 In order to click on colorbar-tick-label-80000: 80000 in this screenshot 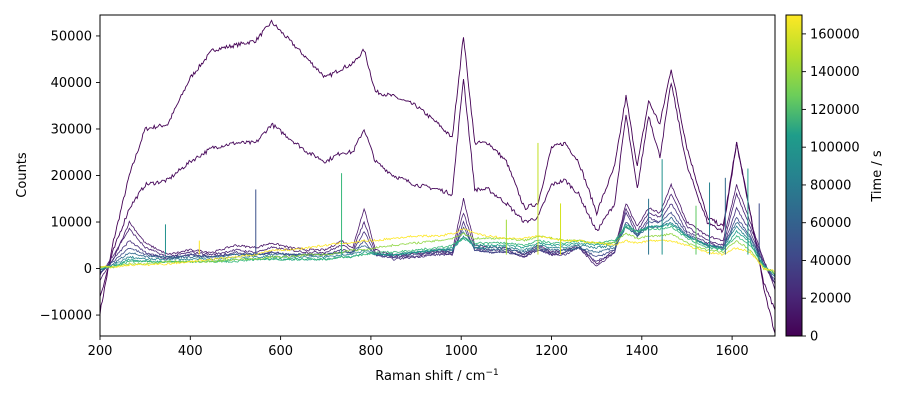, I will do `click(830, 185)`.